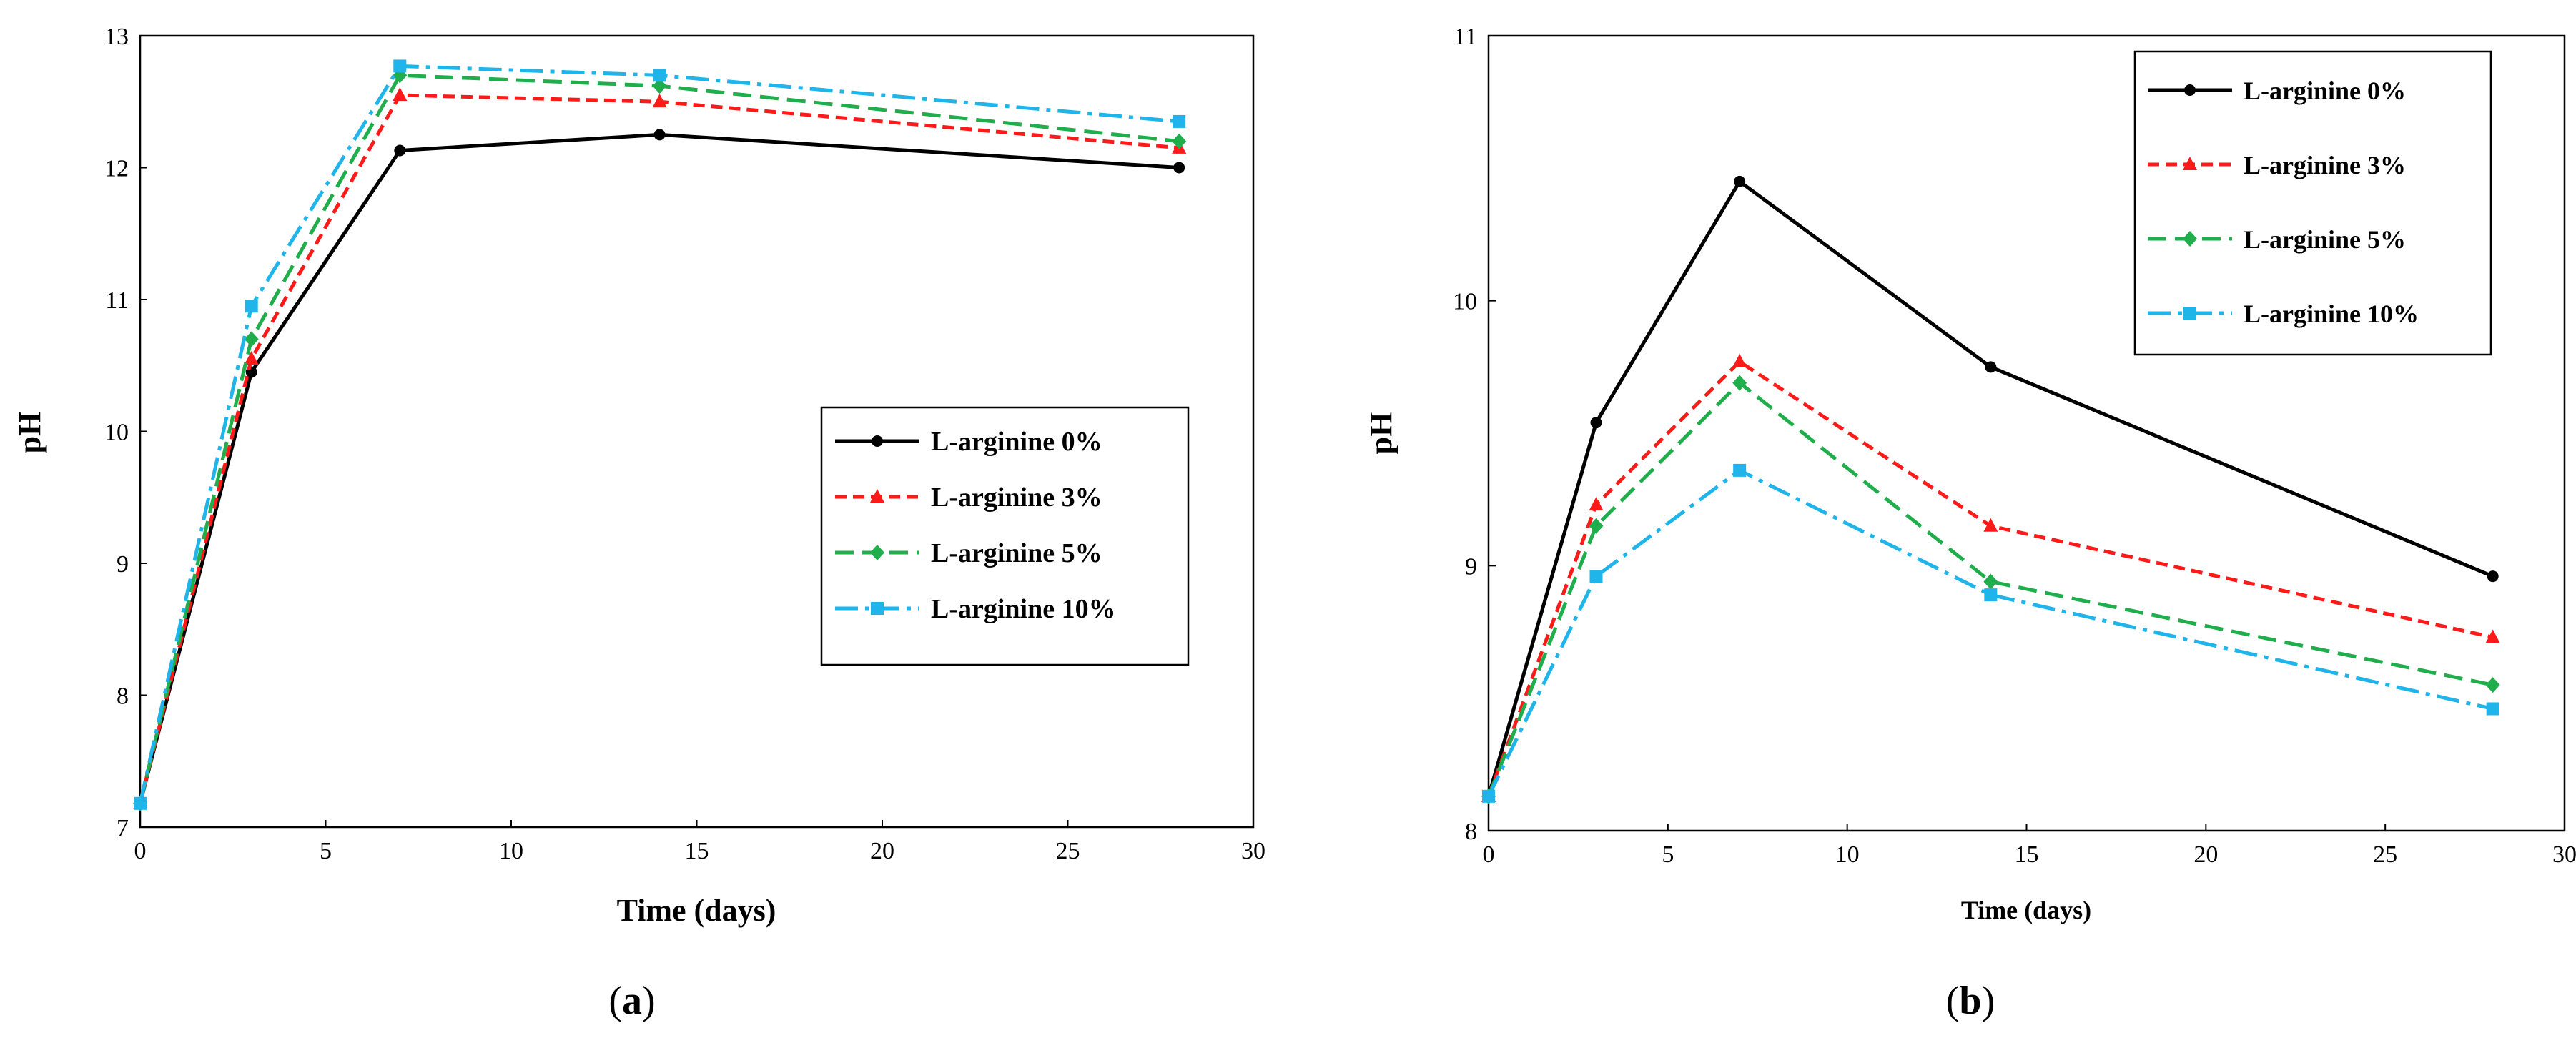  Describe the element at coordinates (116, 37) in the screenshot. I see `y-tick-label-a-6: 13` at that location.